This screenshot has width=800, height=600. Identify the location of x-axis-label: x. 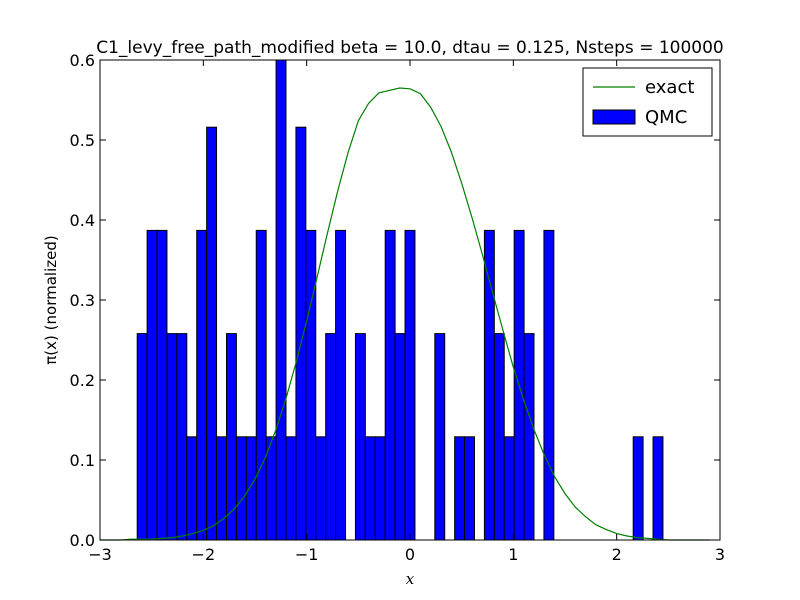
(410, 579).